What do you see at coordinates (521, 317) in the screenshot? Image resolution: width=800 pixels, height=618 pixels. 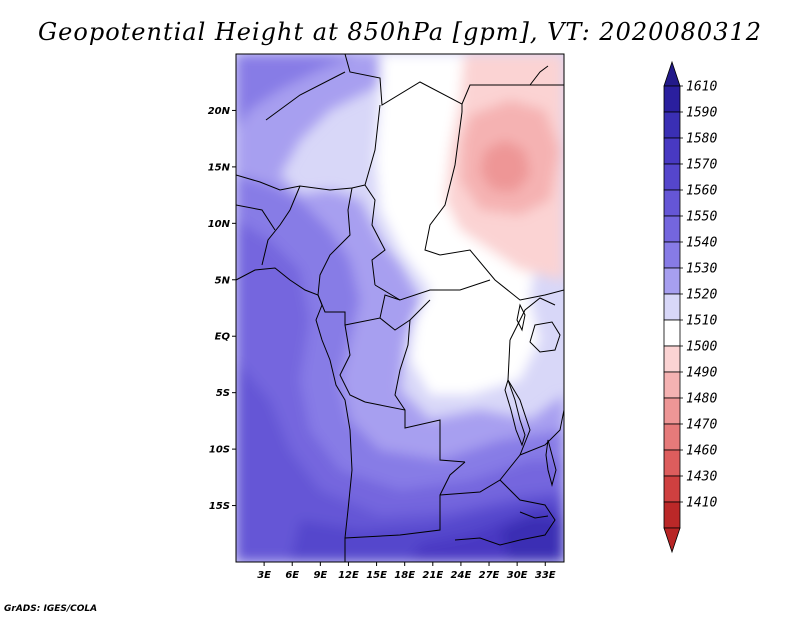 I see `lake-albert` at bounding box center [521, 317].